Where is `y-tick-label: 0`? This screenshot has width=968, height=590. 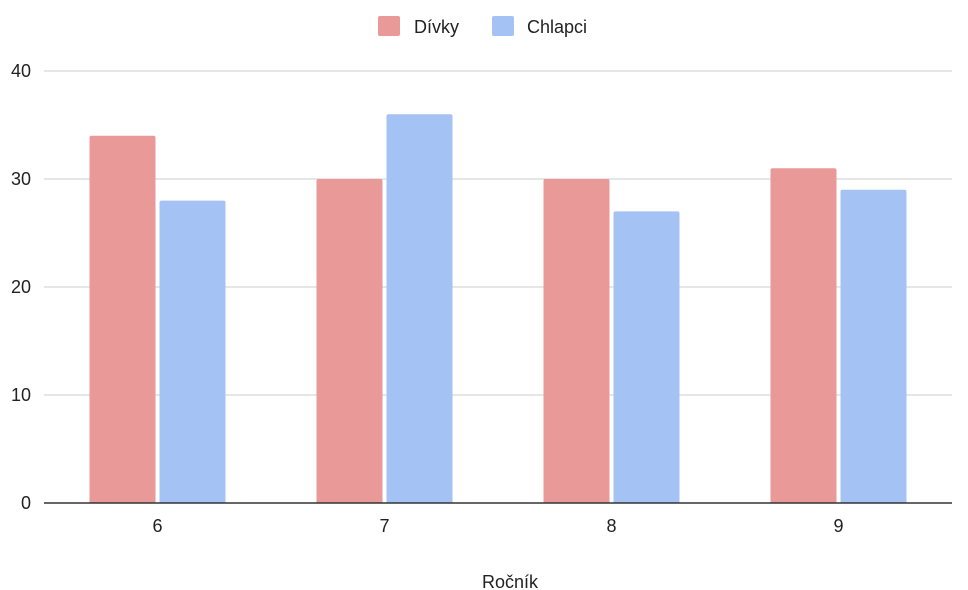
y-tick-label: 0 is located at coordinates (26, 503).